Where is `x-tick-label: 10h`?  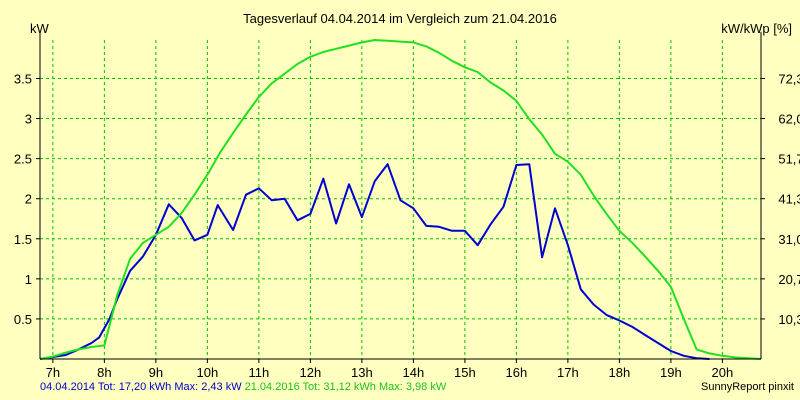 x-tick-label: 10h is located at coordinates (208, 372).